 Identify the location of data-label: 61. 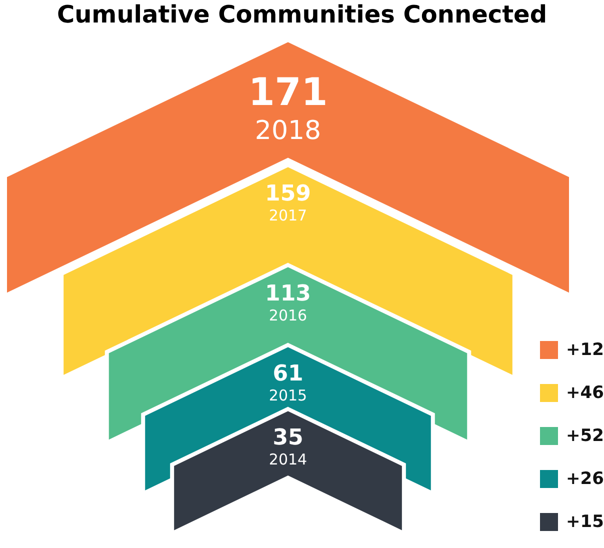
(288, 374).